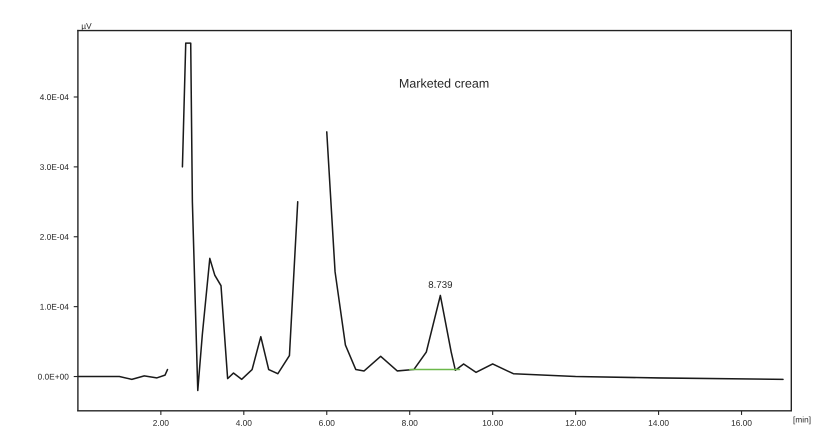 Image resolution: width=820 pixels, height=437 pixels. Describe the element at coordinates (440, 284) in the screenshot. I see `annotation: 8.739` at that location.